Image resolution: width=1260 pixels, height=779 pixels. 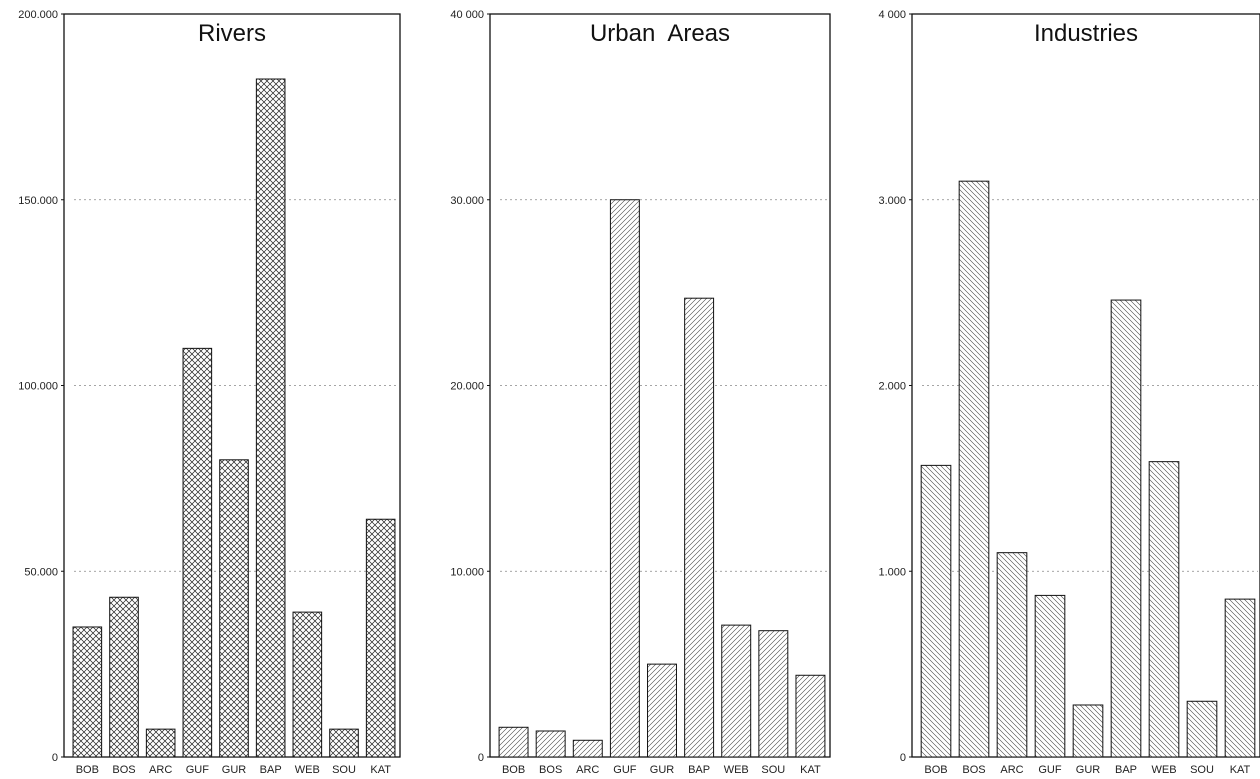 I want to click on y-tick-label: 2.000, so click(x=892, y=387).